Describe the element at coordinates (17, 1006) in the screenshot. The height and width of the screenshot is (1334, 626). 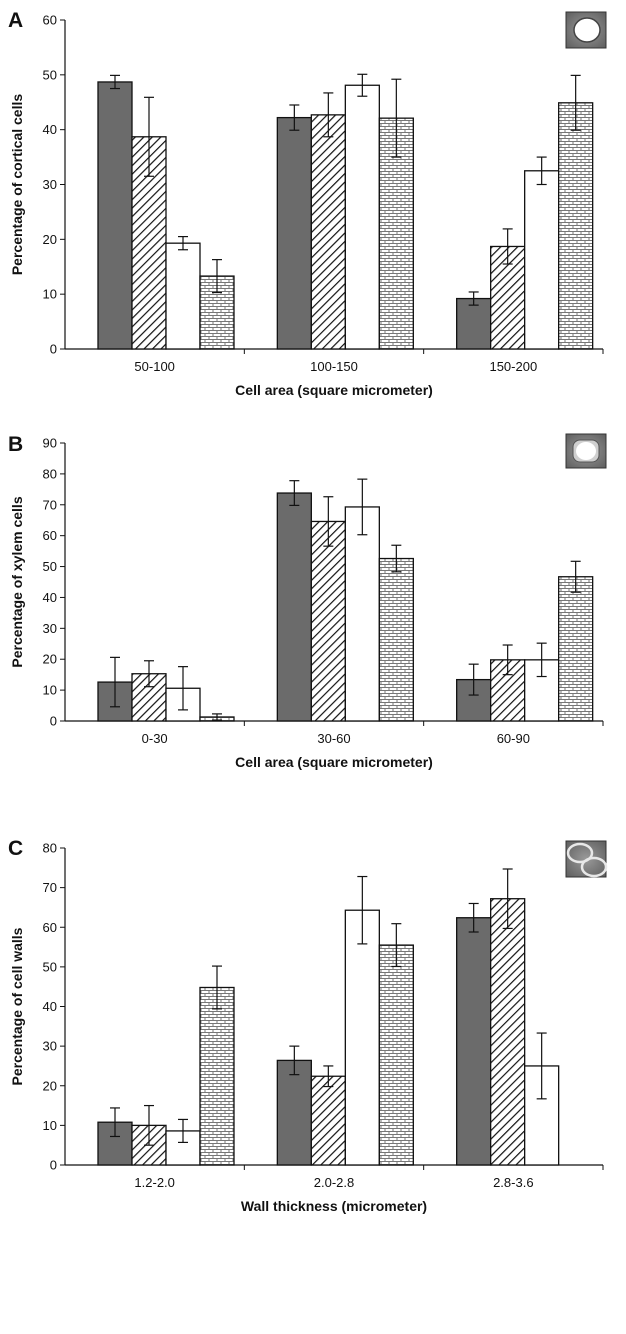
I see `y-axis-title: Percentage of cell walls` at that location.